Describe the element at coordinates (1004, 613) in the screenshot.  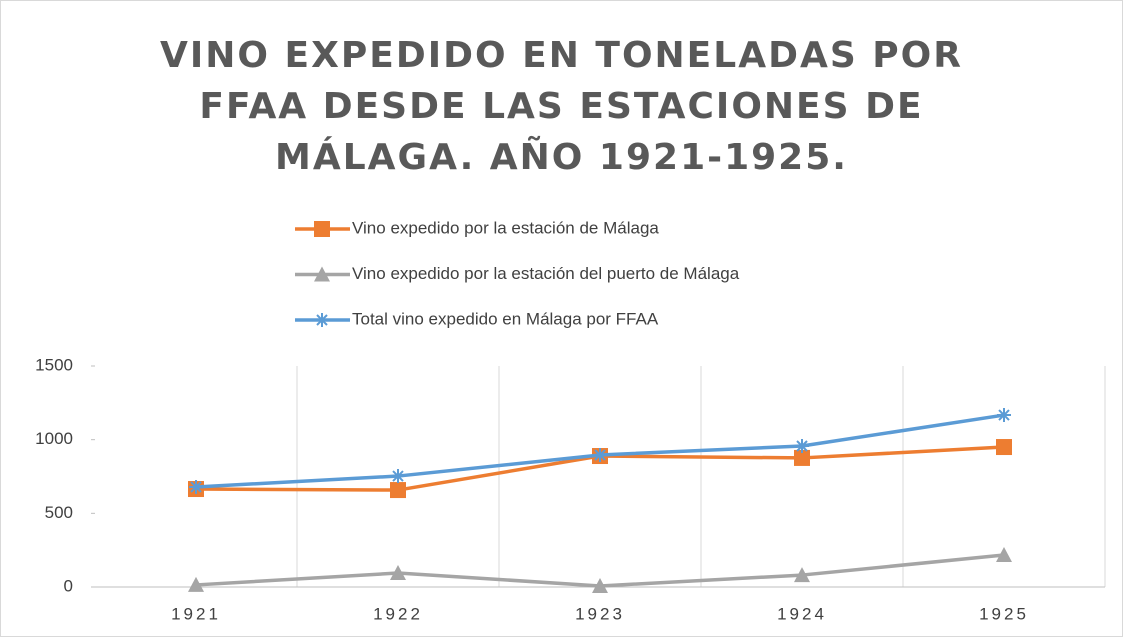
I see `x-tick-label: 1925` at that location.